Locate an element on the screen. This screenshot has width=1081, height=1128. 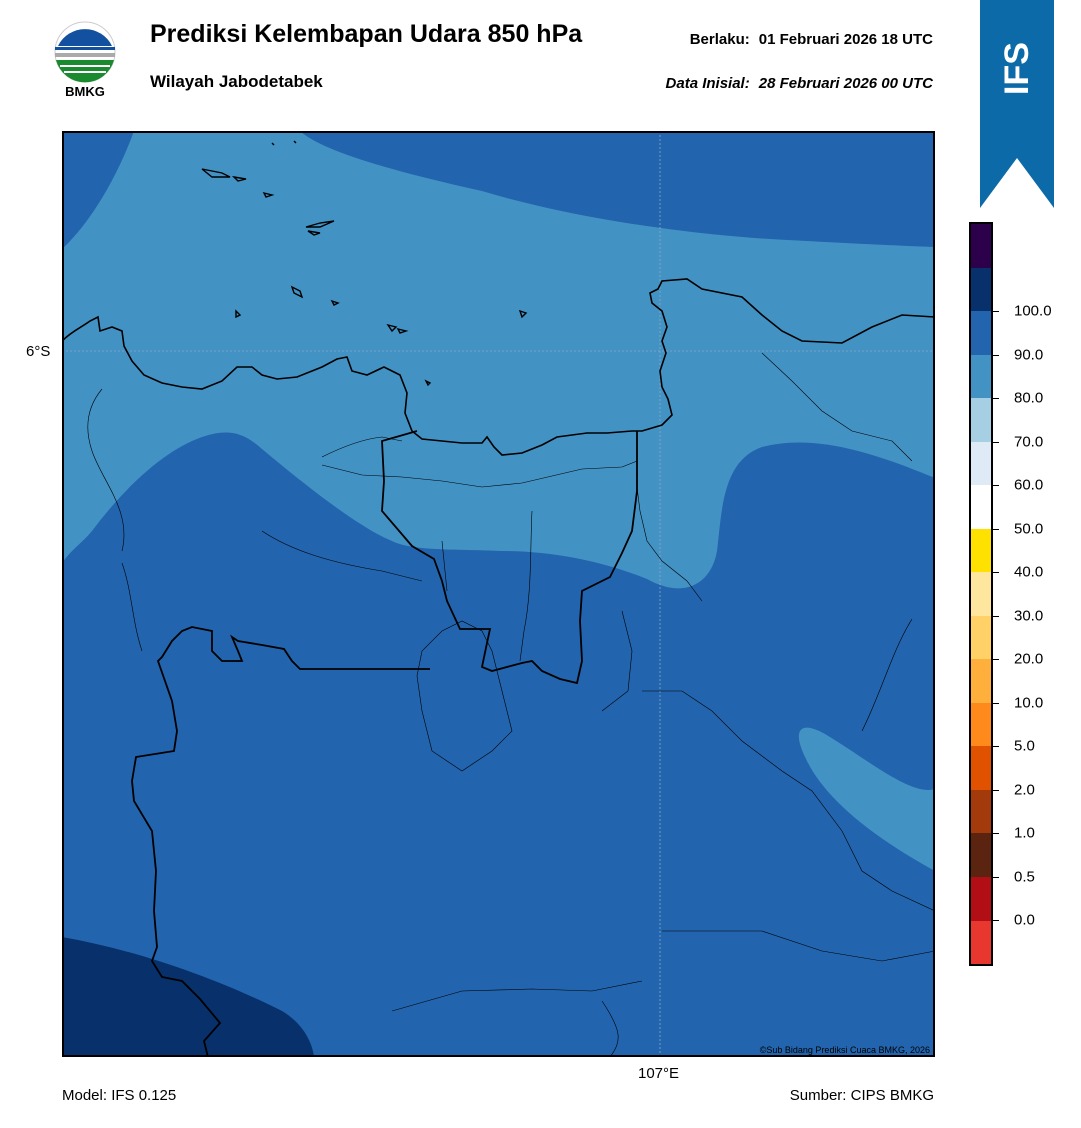
humidity-90-100-region is located at coordinates (188, 997).